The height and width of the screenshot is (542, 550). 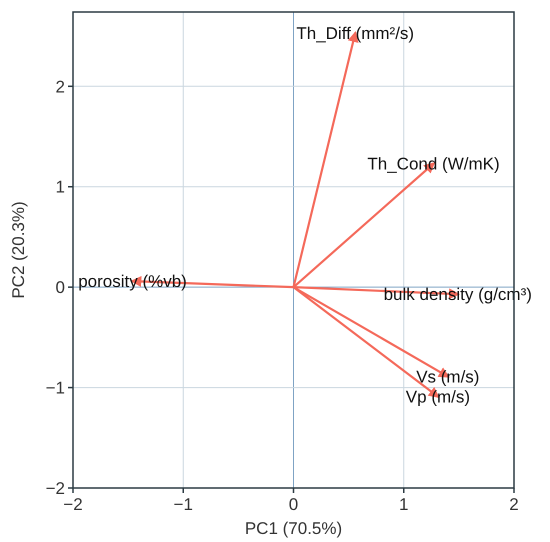 What do you see at coordinates (18, 250) in the screenshot?
I see `y-axis-title: PC2 (20.3%)` at bounding box center [18, 250].